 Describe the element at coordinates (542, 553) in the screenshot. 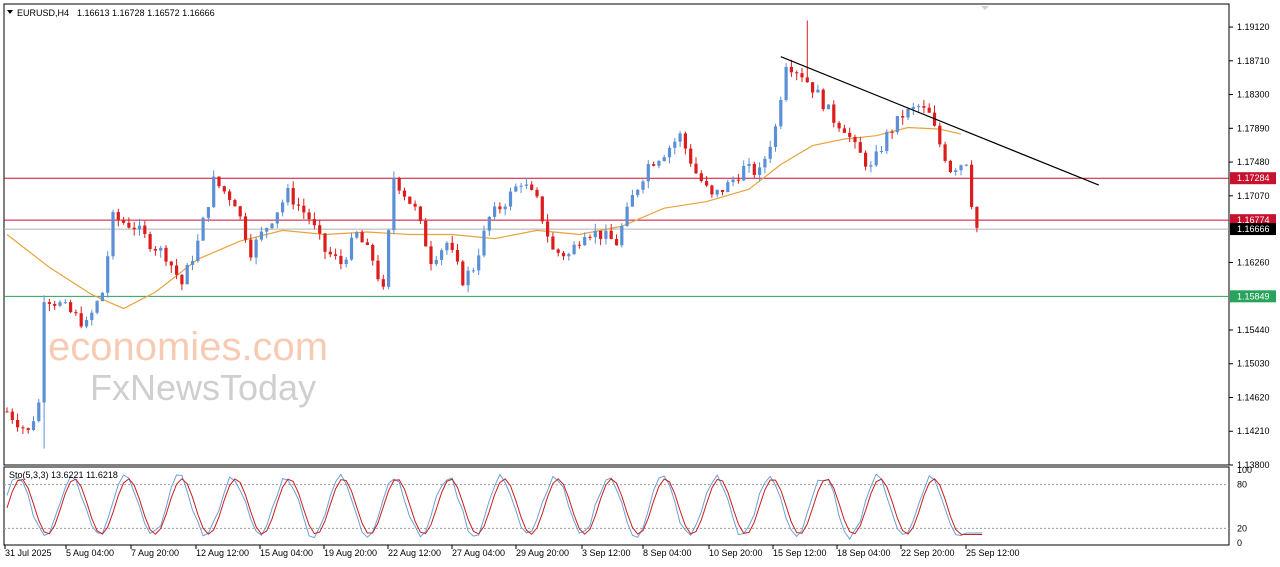

I see `time-tick-label: 29 Aug 20:00` at that location.